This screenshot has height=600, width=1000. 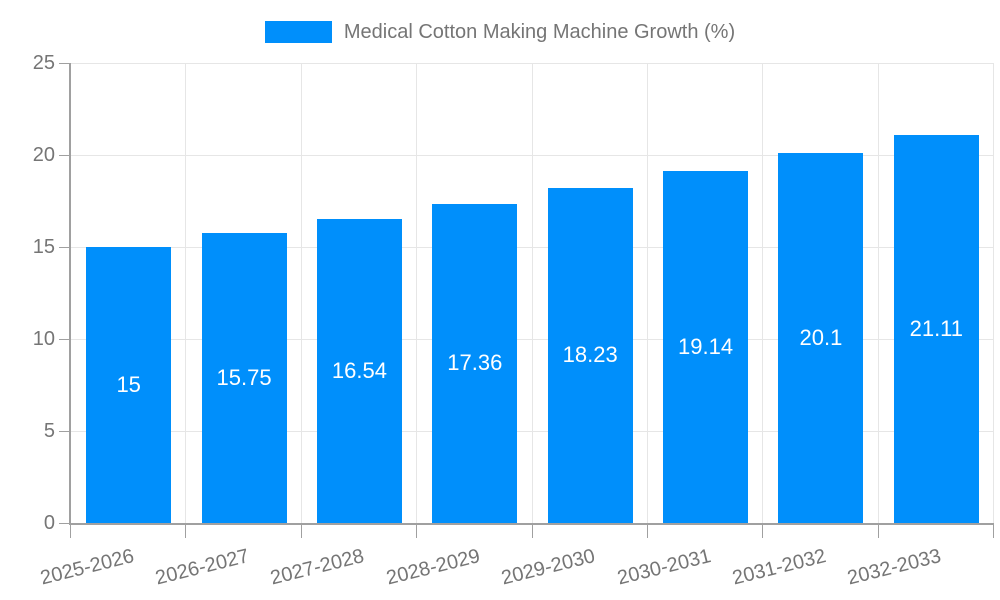 I want to click on y-axis-tick-label: 10, so click(x=43, y=339).